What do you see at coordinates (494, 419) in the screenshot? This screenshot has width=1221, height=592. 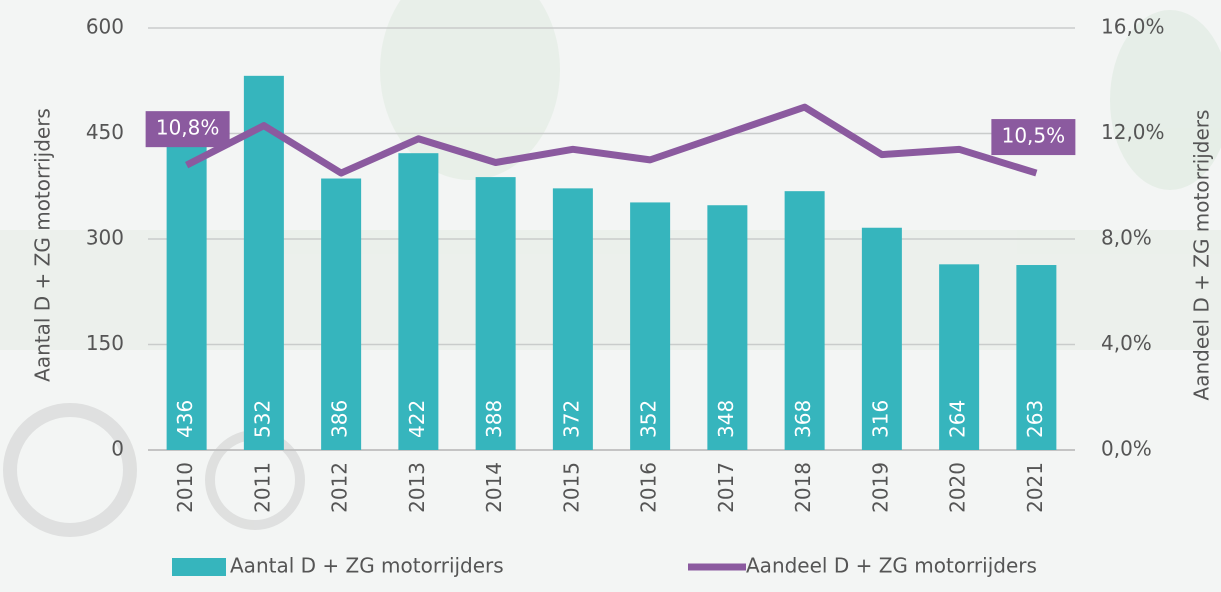 I see `bar-value-label: 388` at bounding box center [494, 419].